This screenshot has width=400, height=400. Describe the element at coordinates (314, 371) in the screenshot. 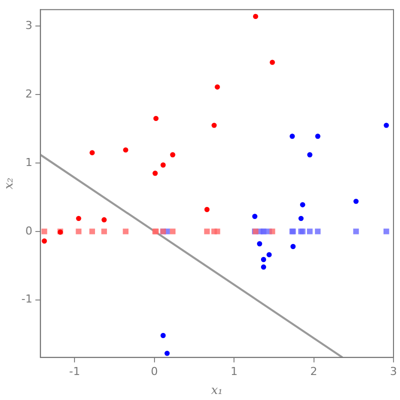

I see `x-tick-label: 2` at that location.